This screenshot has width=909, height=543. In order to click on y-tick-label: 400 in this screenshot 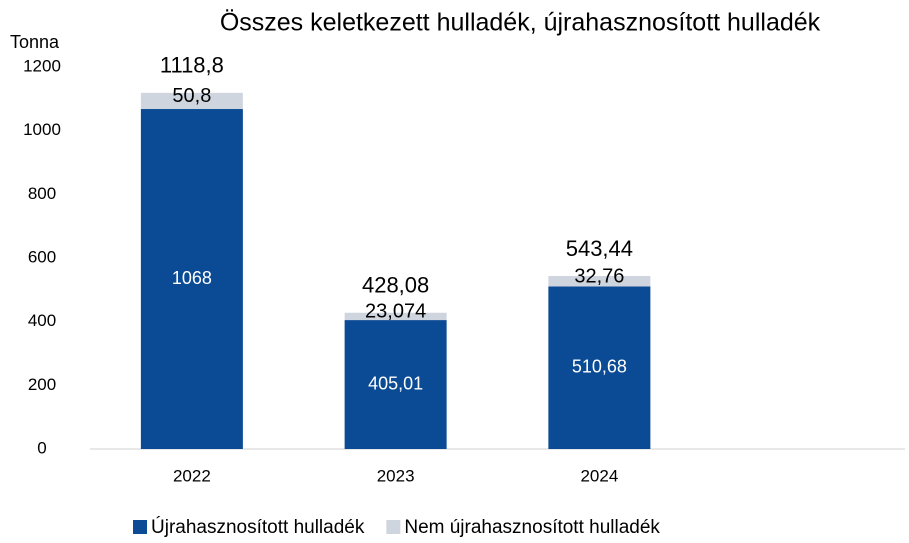, I will do `click(42, 320)`.